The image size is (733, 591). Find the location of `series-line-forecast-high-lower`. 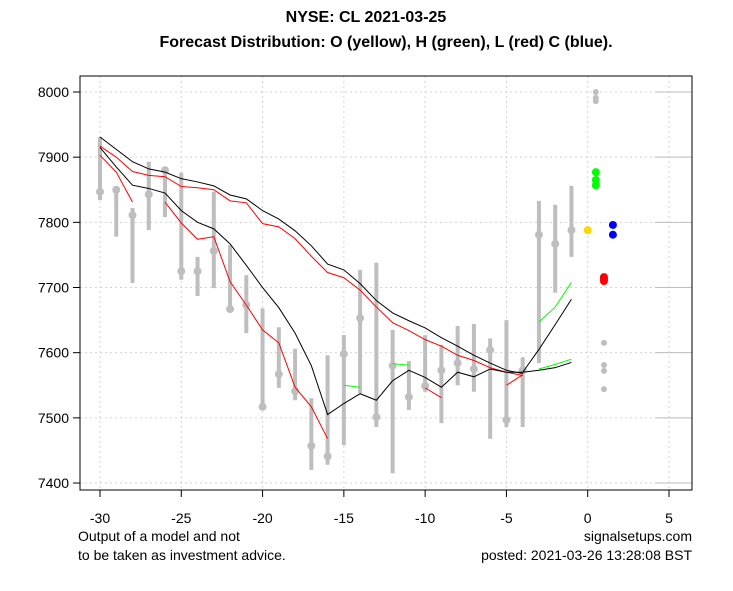

series-line-forecast-high-lower is located at coordinates (555, 364).